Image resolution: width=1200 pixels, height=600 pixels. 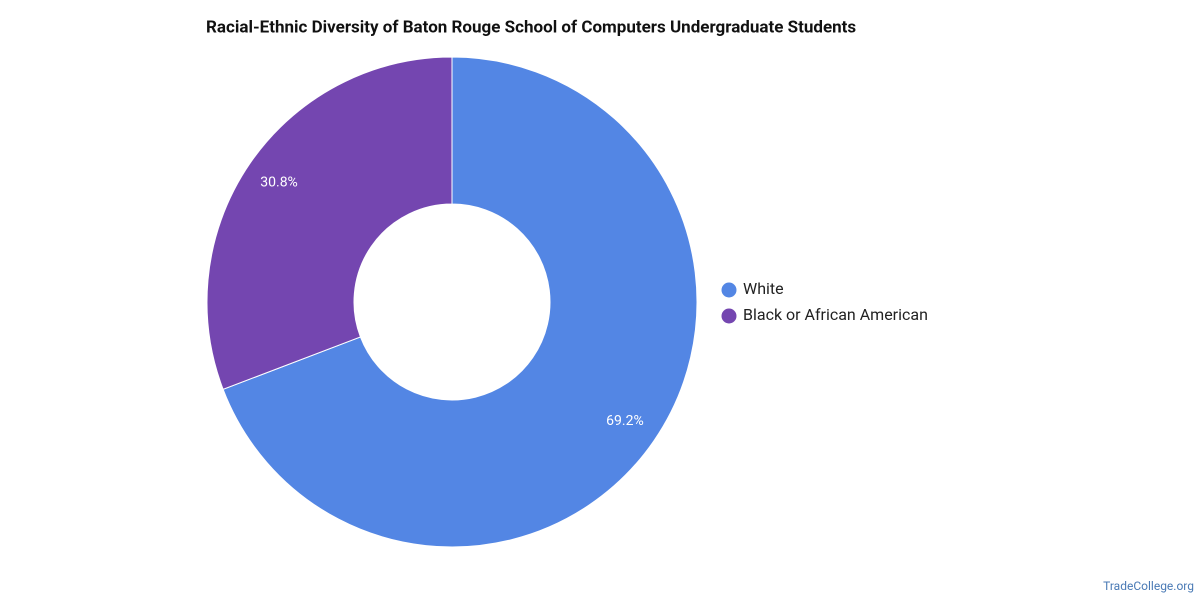 I want to click on data-label: 30.8%, so click(x=279, y=183).